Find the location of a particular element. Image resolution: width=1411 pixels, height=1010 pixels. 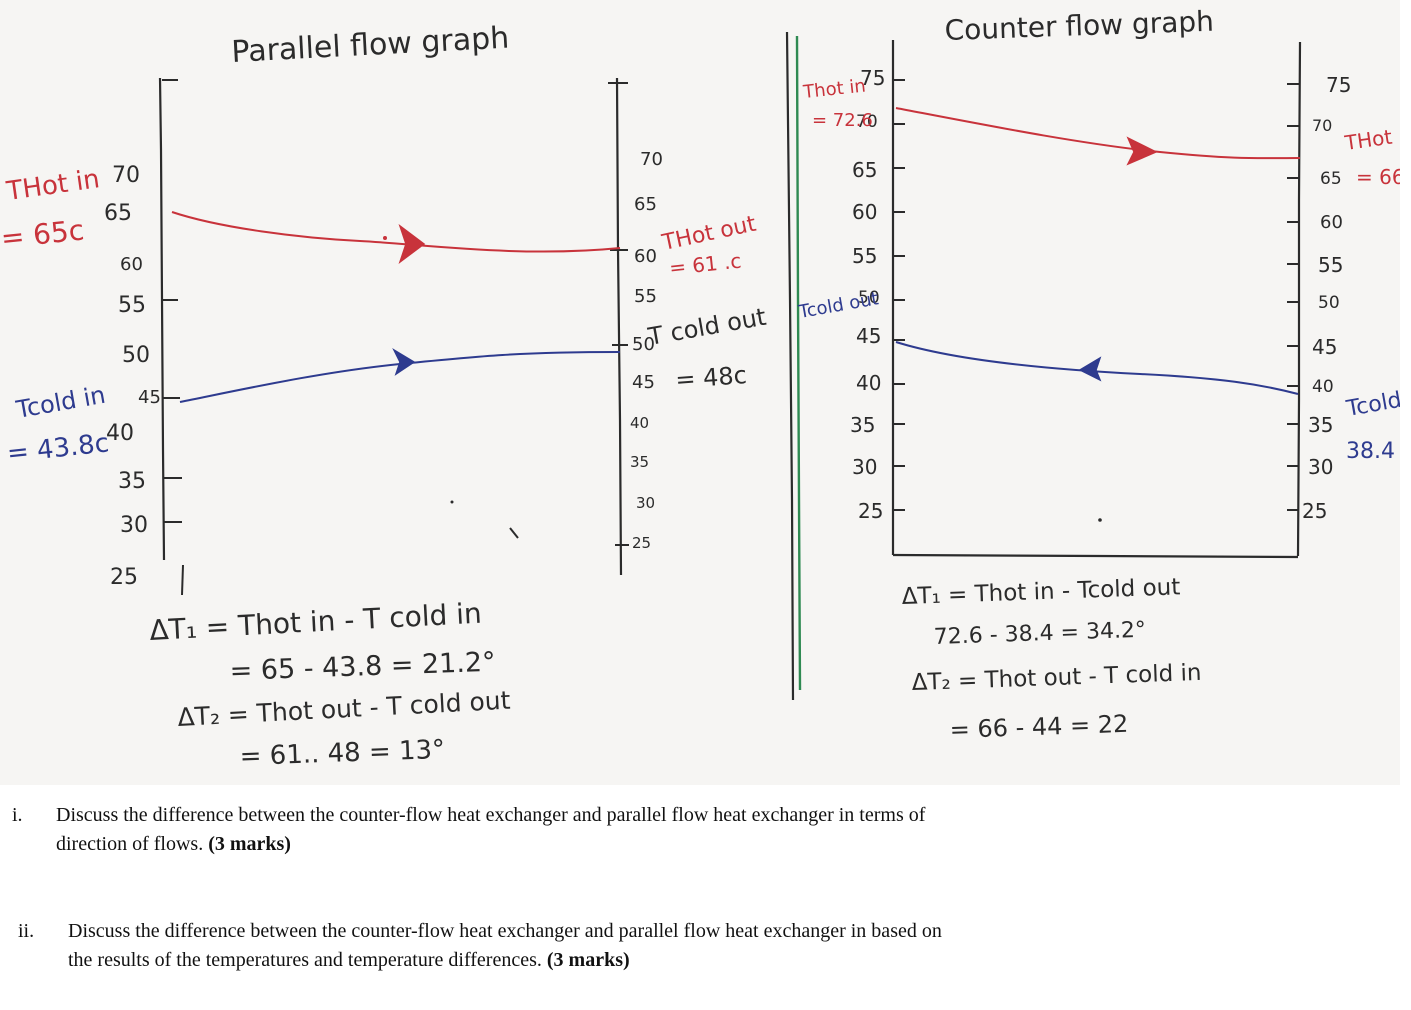

parallel-left-tick: 55 is located at coordinates (132, 305).